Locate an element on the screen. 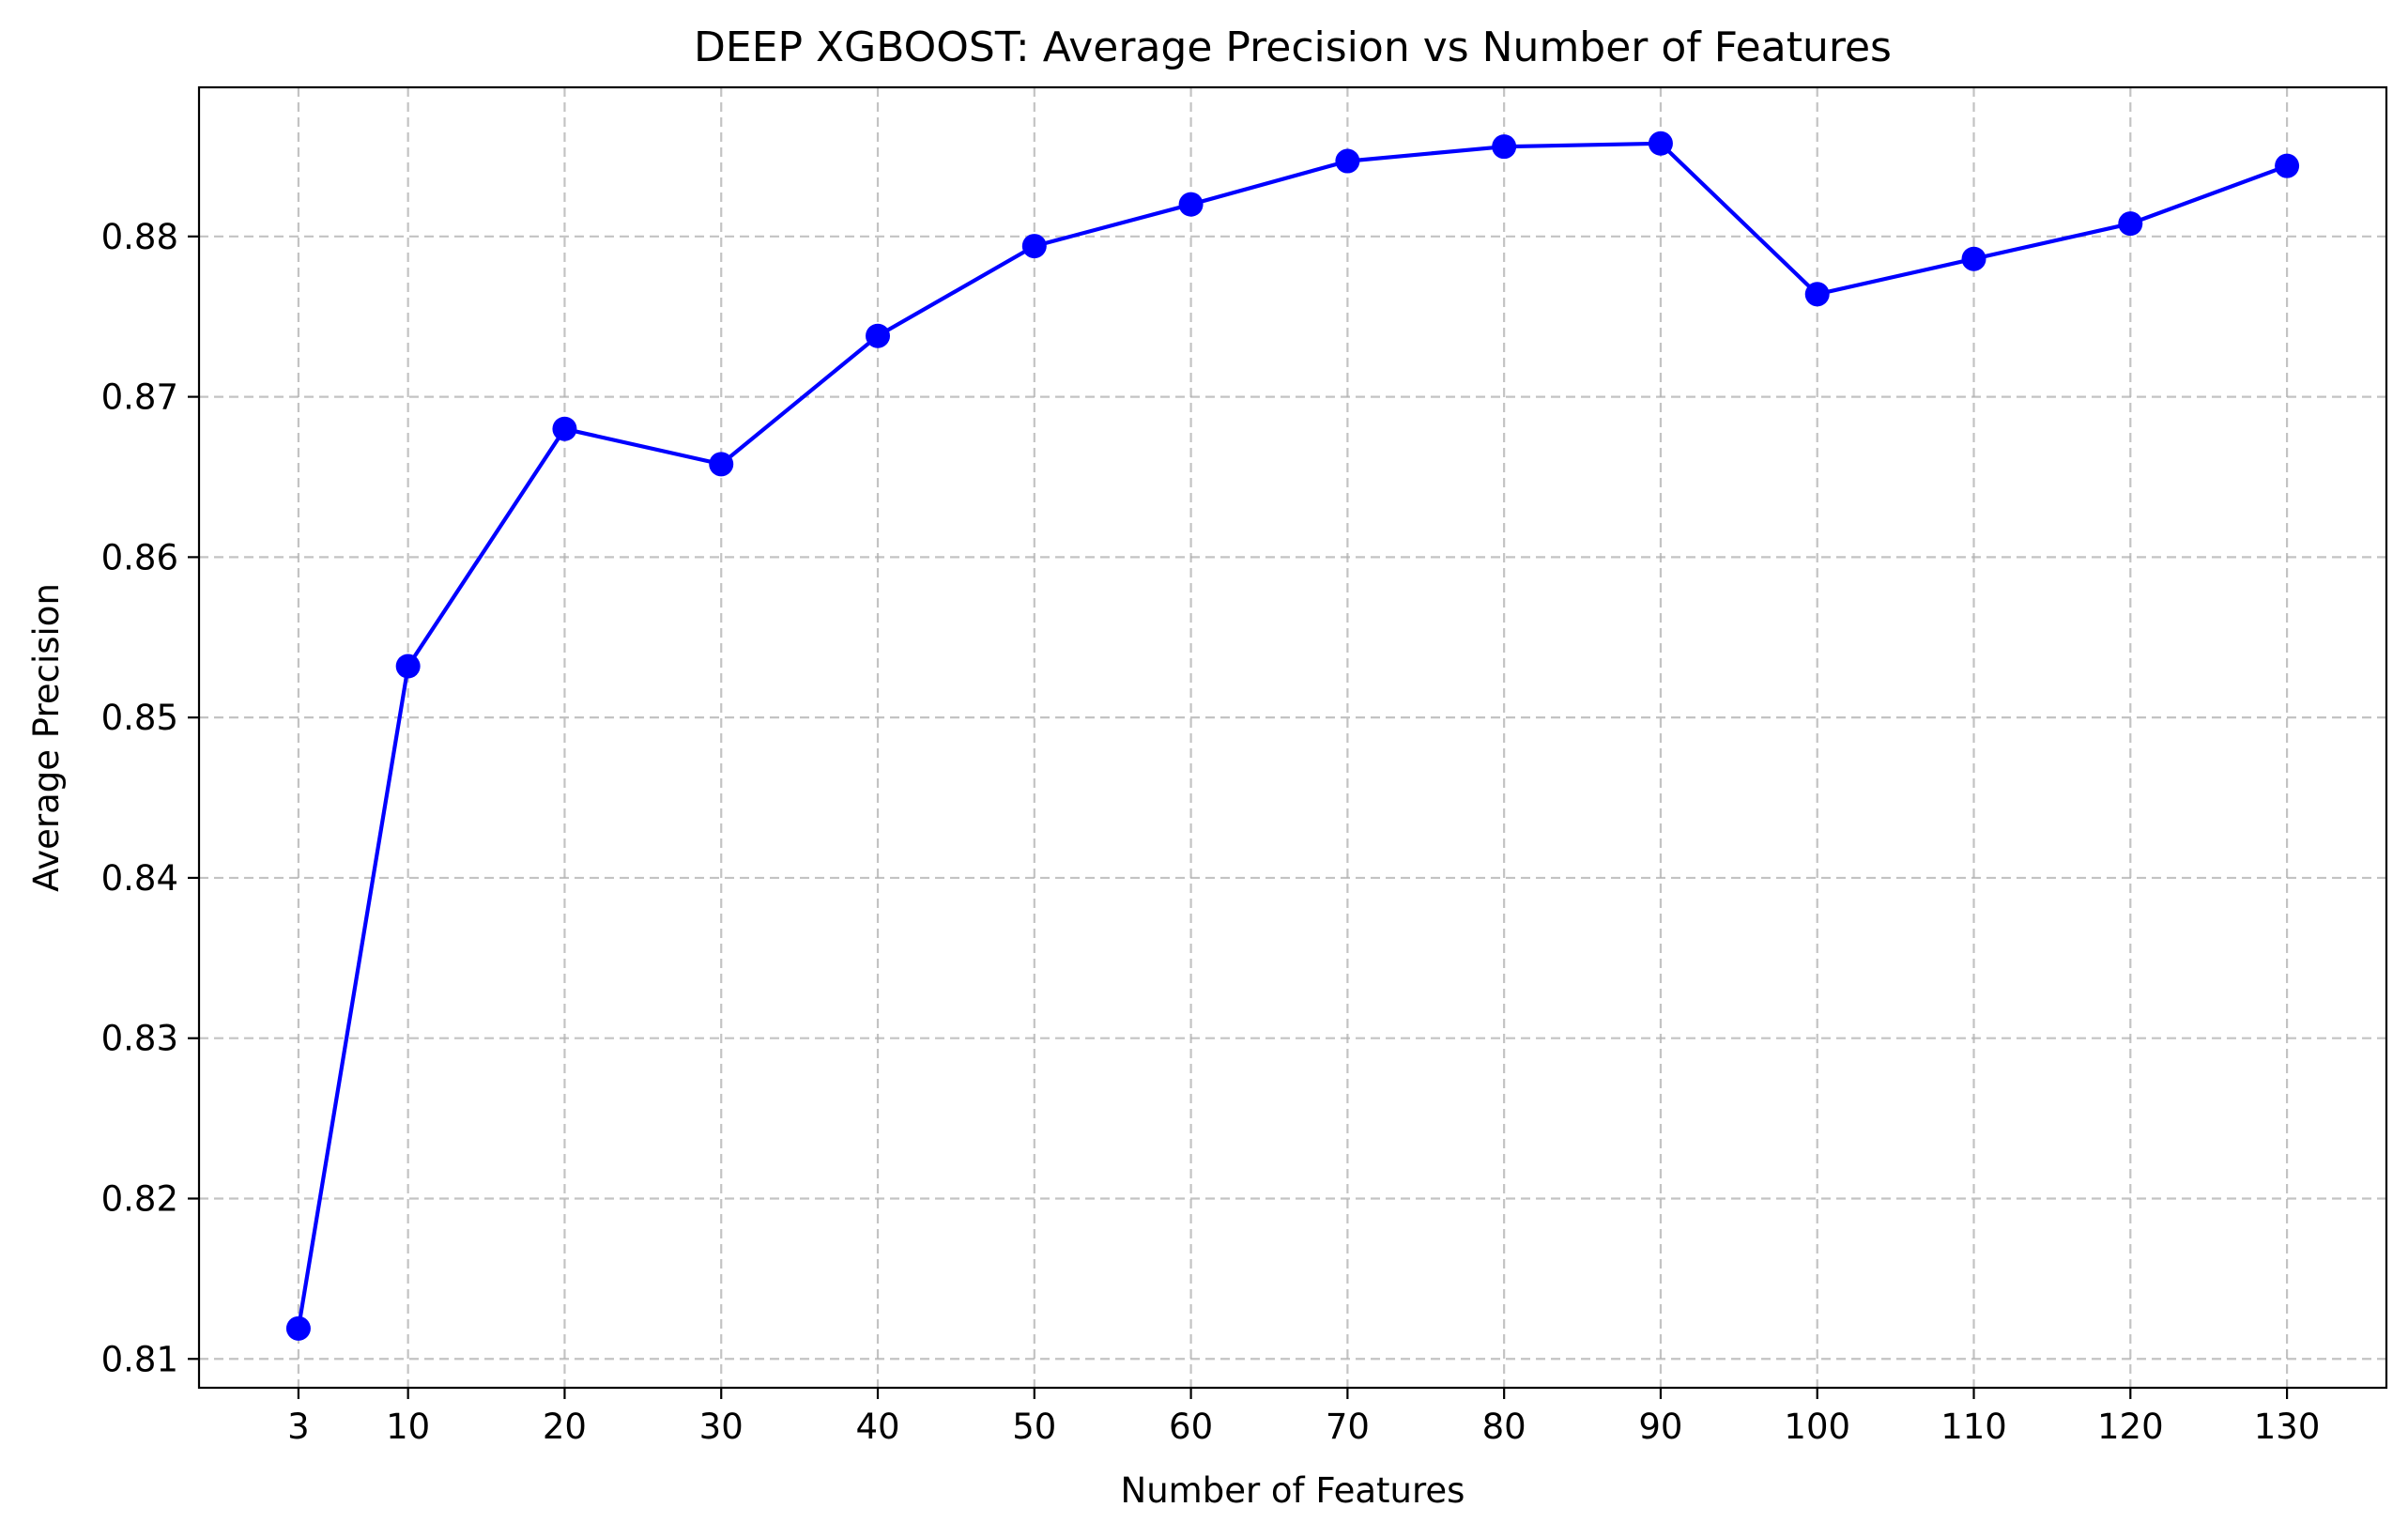 This screenshot has width=2408, height=1538. x-tick-label: 40 is located at coordinates (877, 1427).